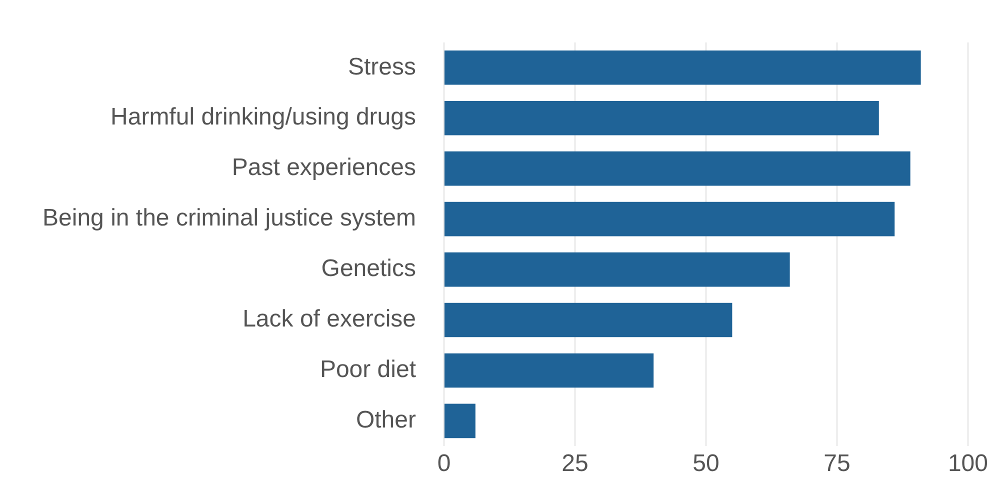 The height and width of the screenshot is (483, 1000). What do you see at coordinates (329, 319) in the screenshot?
I see `y-tick-label: Lack of exercise` at bounding box center [329, 319].